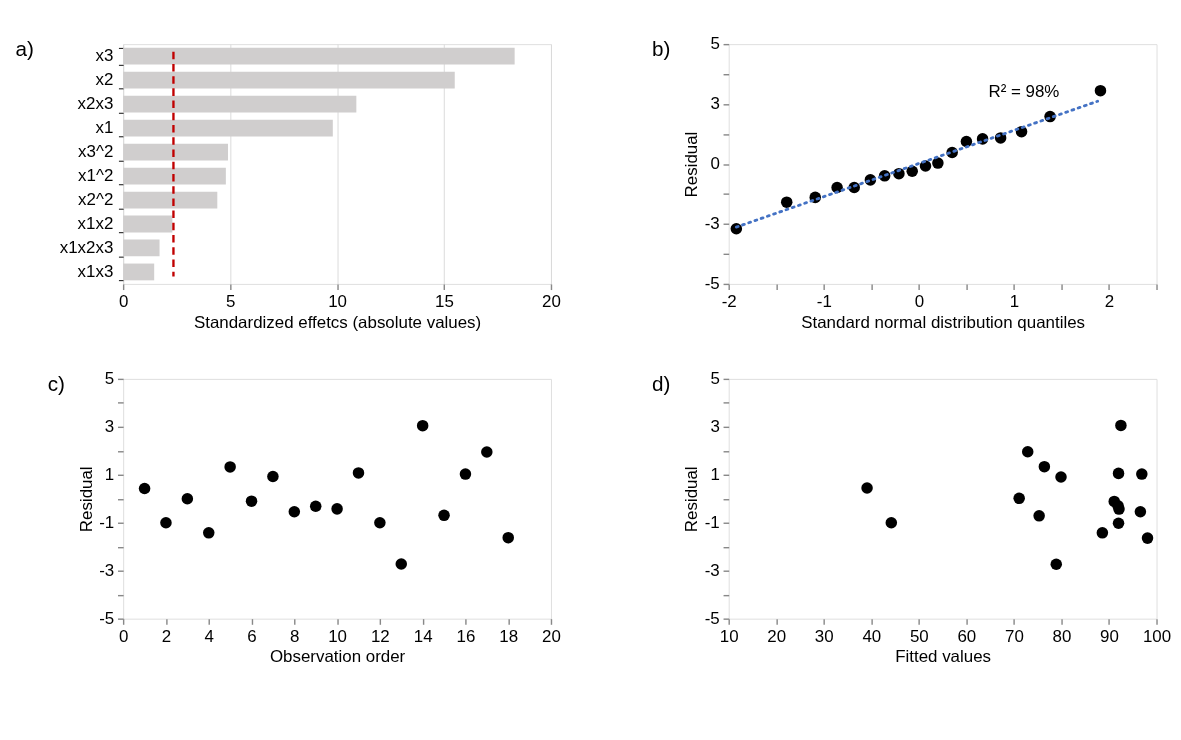  Describe the element at coordinates (872, 636) in the screenshot. I see `x-tick-label: 40` at that location.